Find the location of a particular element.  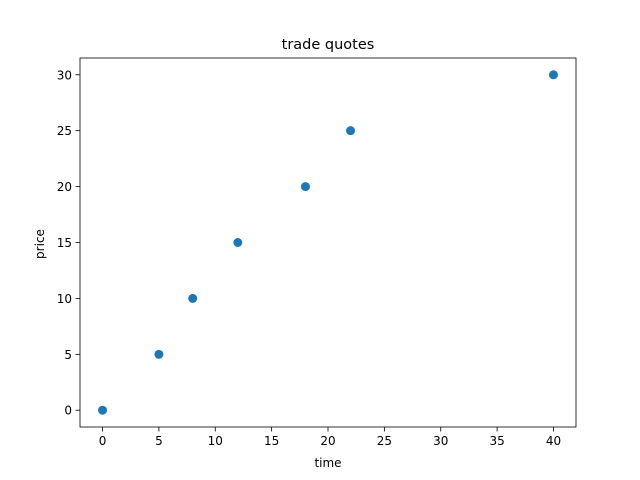

x-tick-label: 5 is located at coordinates (159, 441).